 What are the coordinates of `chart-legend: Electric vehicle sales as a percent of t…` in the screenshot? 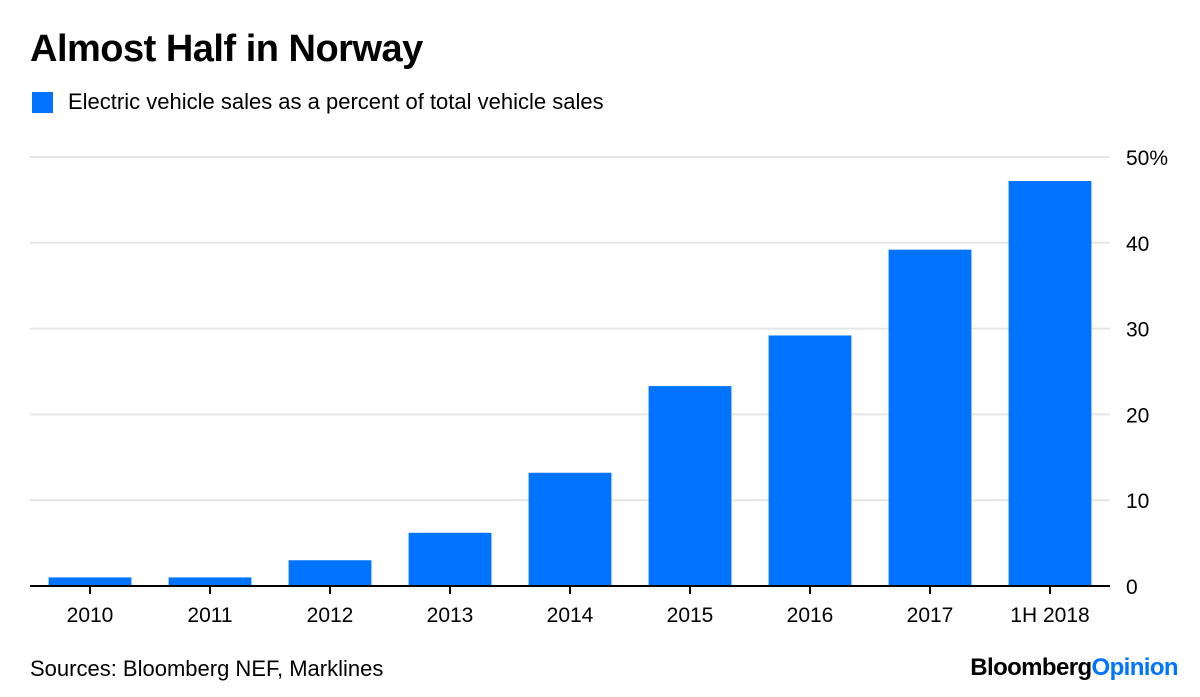 It's located at (318, 102).